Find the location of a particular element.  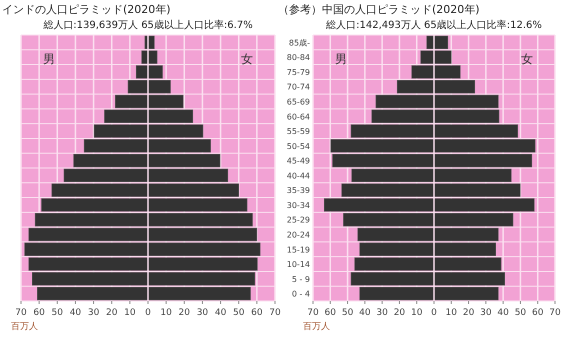

chart-title: インドの人口ピラミッド(2020年) is located at coordinates (86, 9).